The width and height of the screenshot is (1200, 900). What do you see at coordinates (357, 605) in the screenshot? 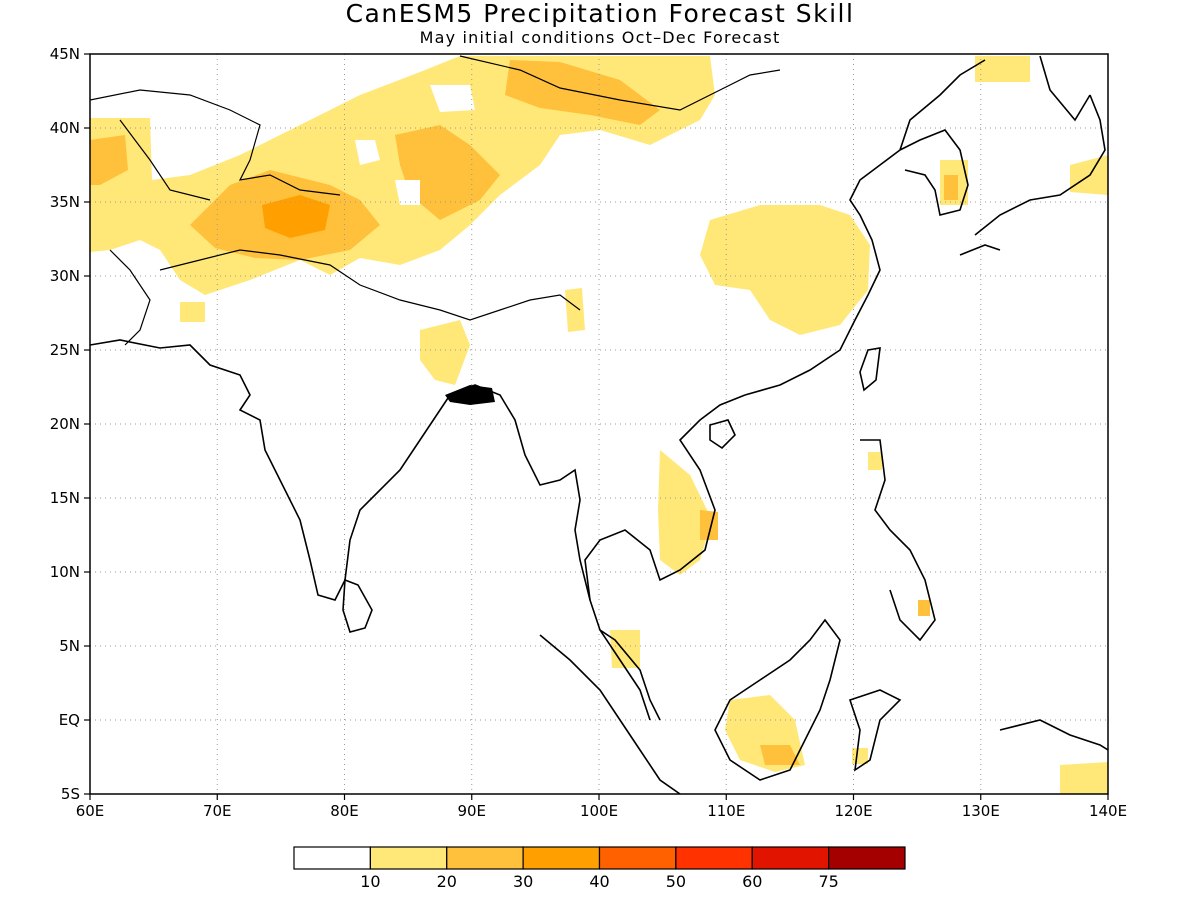
I see `coast-sri-lanka` at bounding box center [357, 605].